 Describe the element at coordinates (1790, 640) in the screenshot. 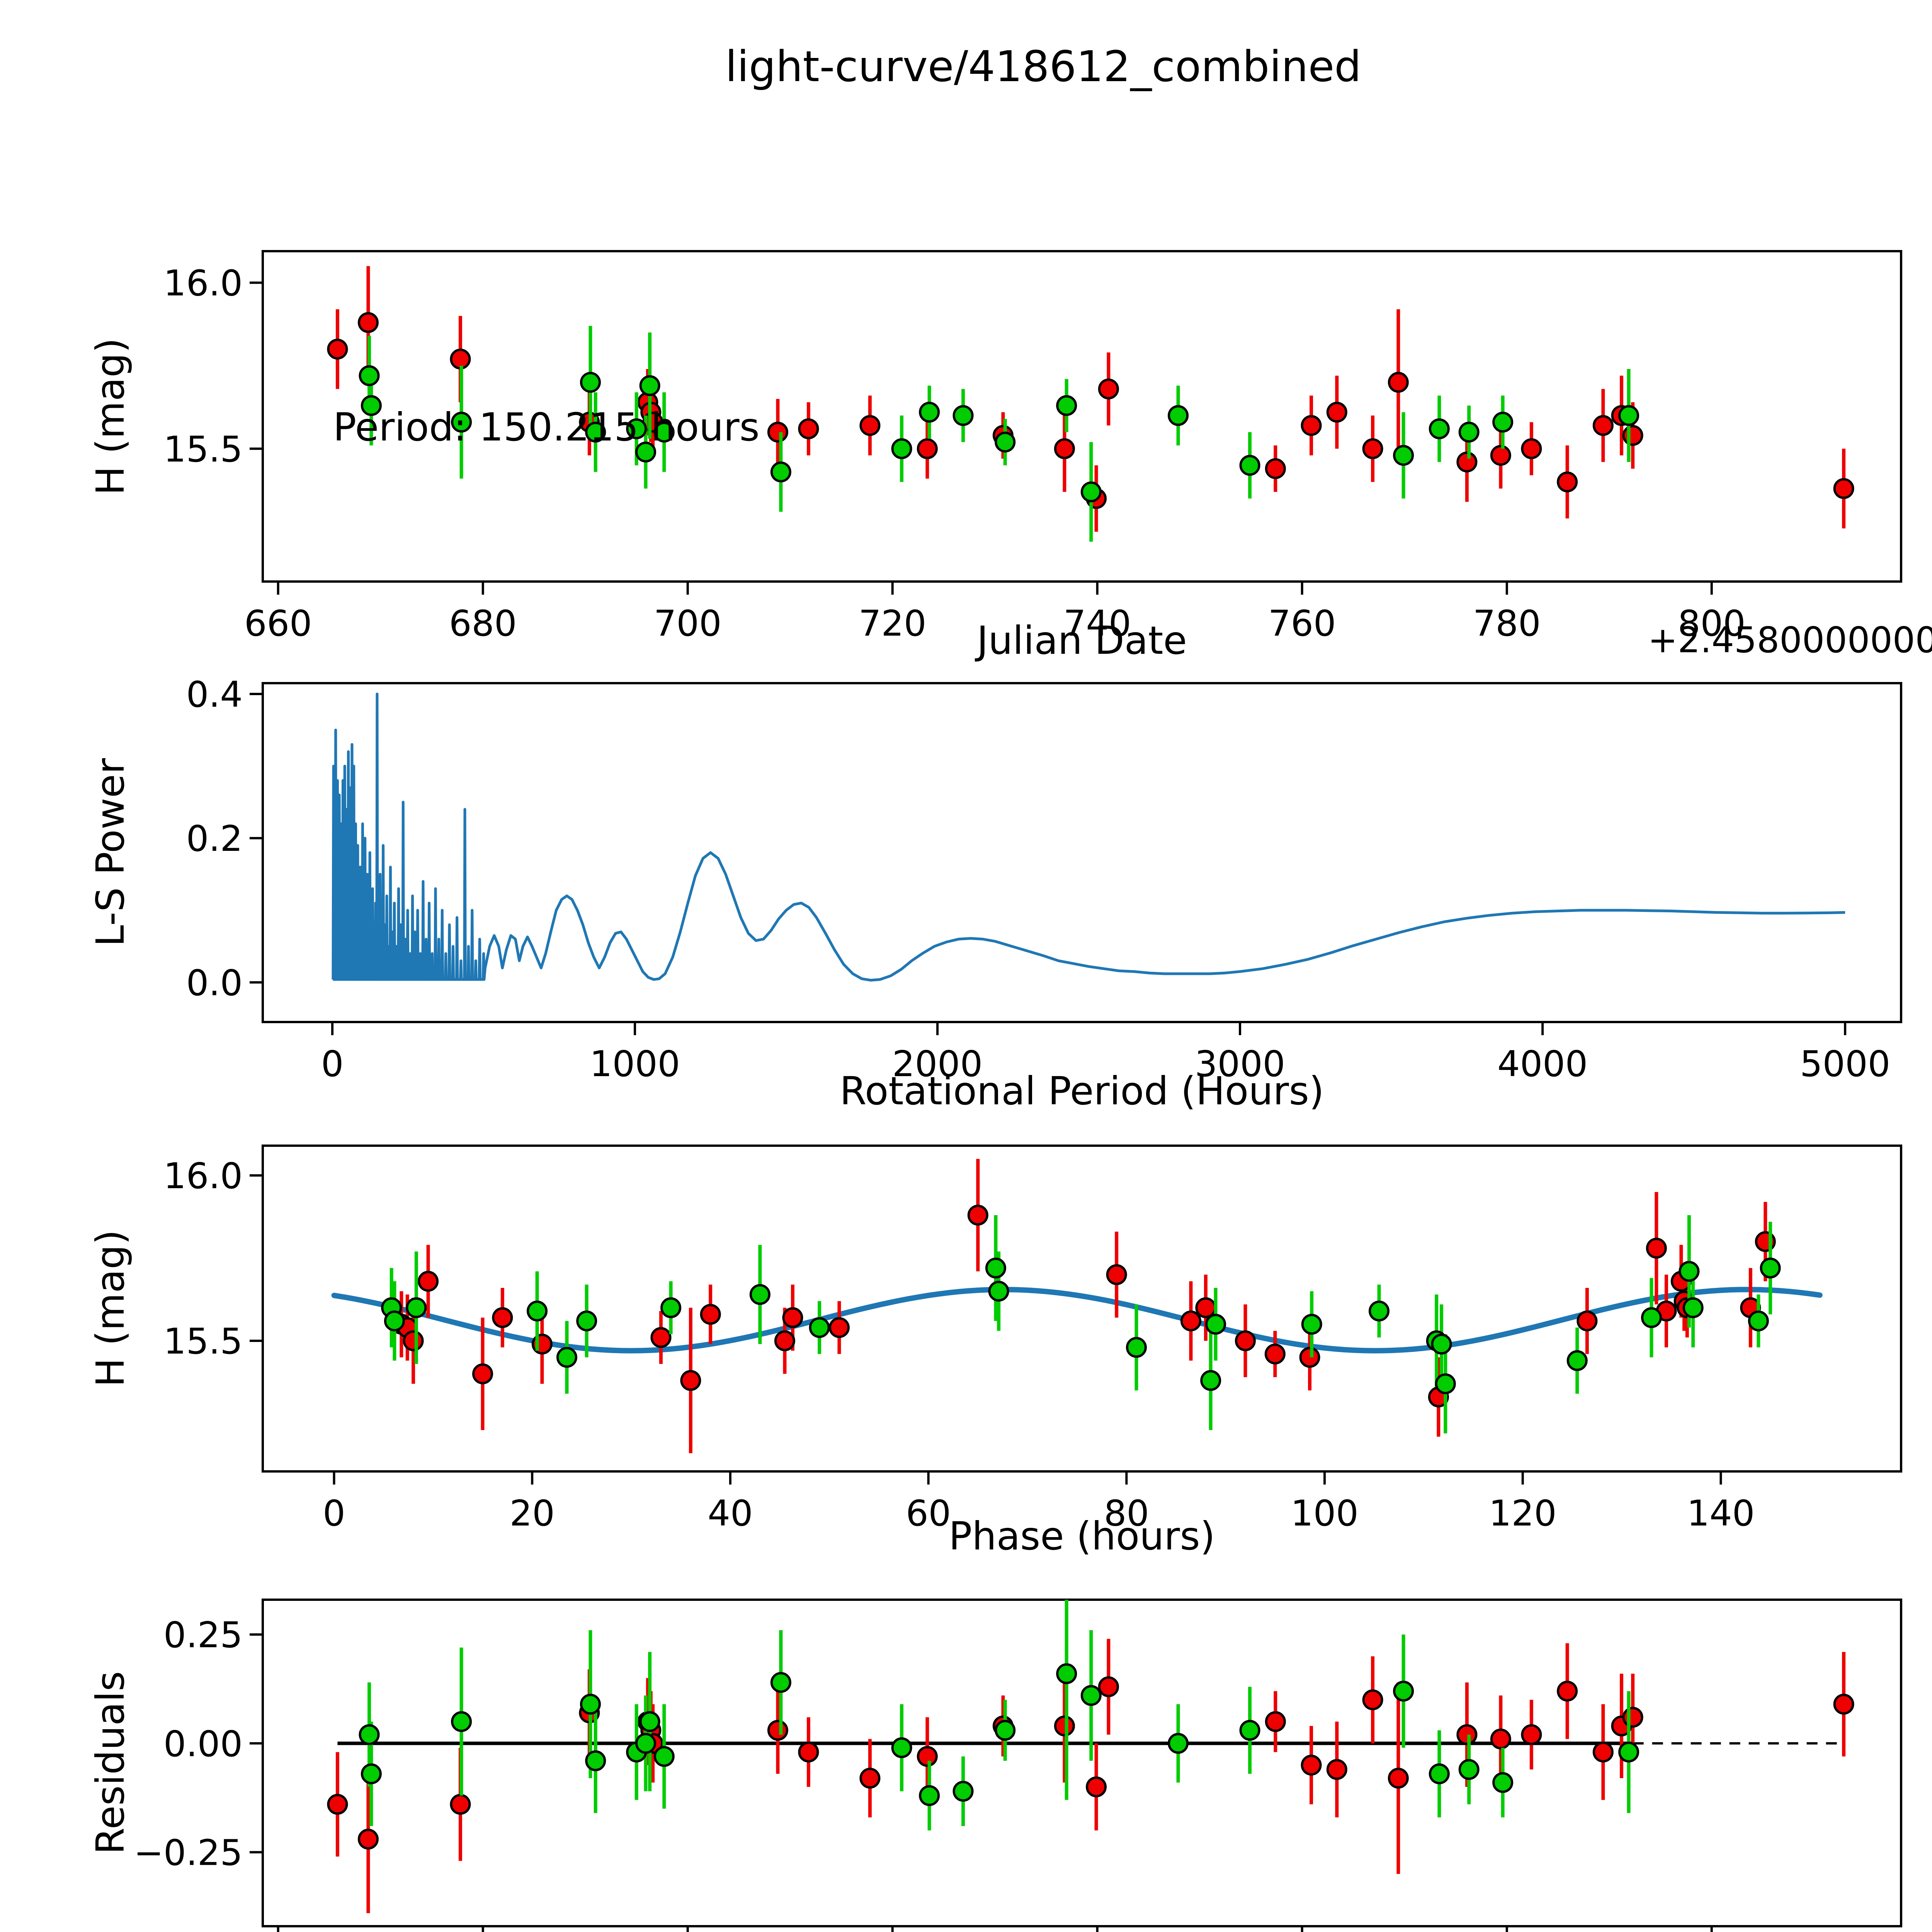

I see `ax1-x-offset-label: +2.4580000000e6` at that location.